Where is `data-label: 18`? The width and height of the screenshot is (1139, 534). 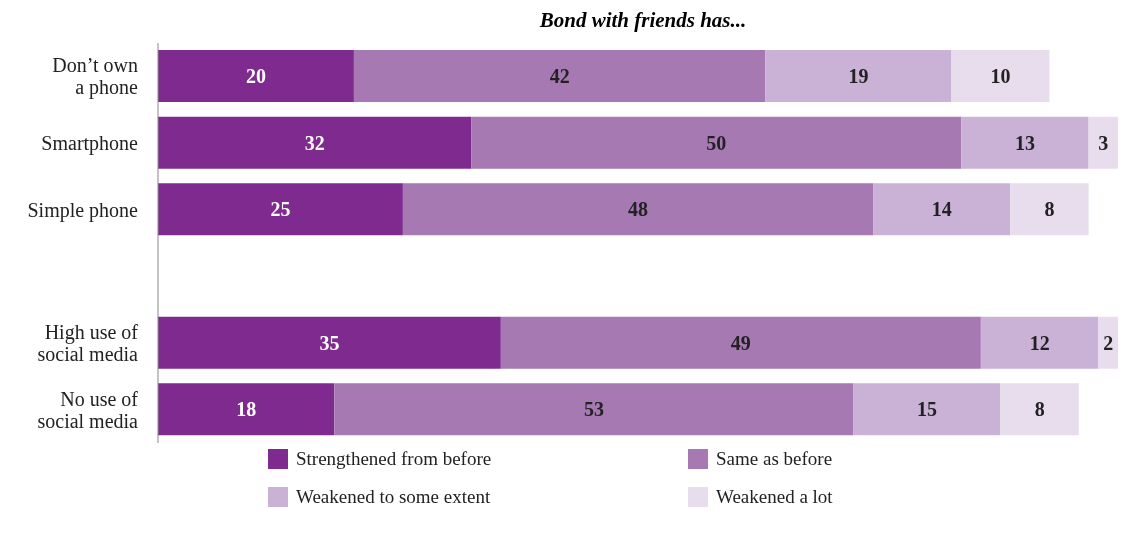 data-label: 18 is located at coordinates (246, 409).